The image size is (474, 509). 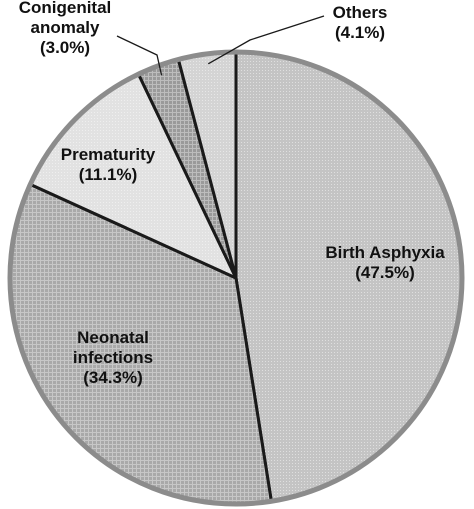 I want to click on pie-label-name: anomaly, so click(x=66, y=27).